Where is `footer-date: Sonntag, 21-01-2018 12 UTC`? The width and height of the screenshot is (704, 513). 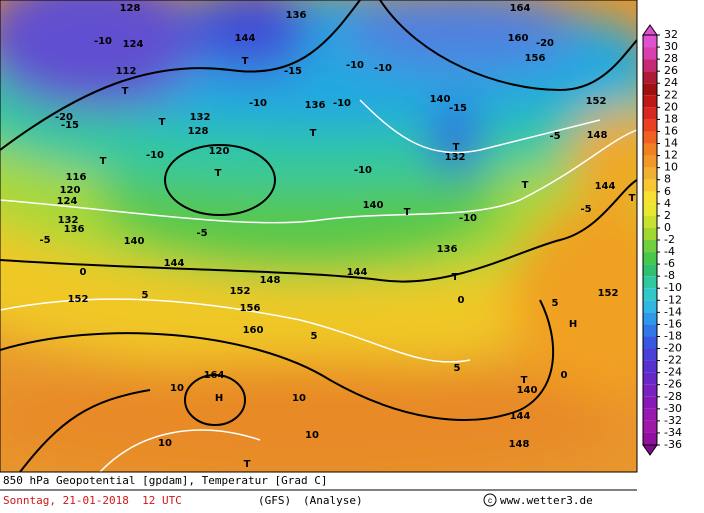 footer-date: Sonntag, 21-01-2018 12 UTC is located at coordinates (92, 500).